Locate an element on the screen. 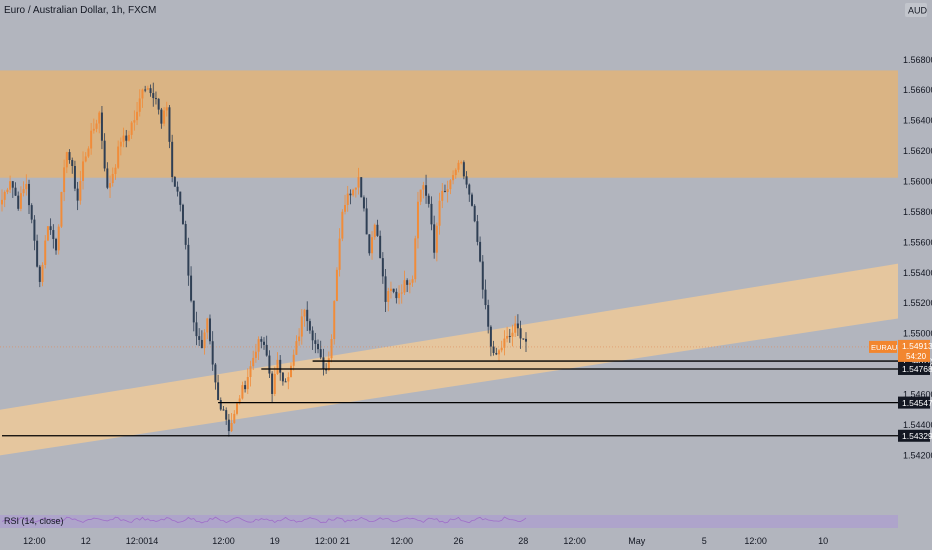 Image resolution: width=932 pixels, height=550 pixels. x-tick-label: 21 is located at coordinates (345, 541).